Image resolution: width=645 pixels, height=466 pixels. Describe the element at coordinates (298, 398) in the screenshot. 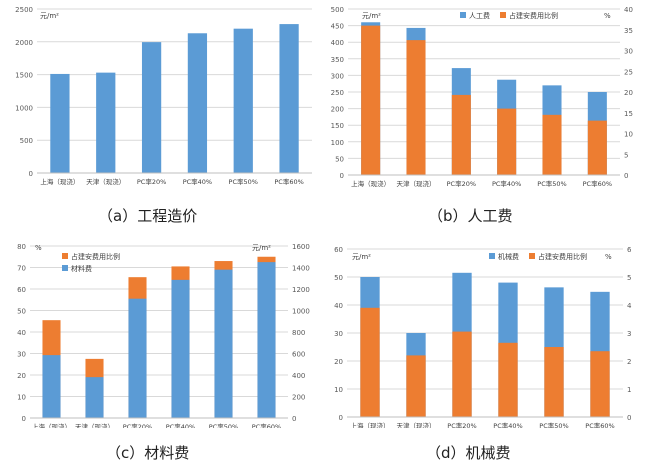

I see `chart2-ytick-right: 200` at that location.